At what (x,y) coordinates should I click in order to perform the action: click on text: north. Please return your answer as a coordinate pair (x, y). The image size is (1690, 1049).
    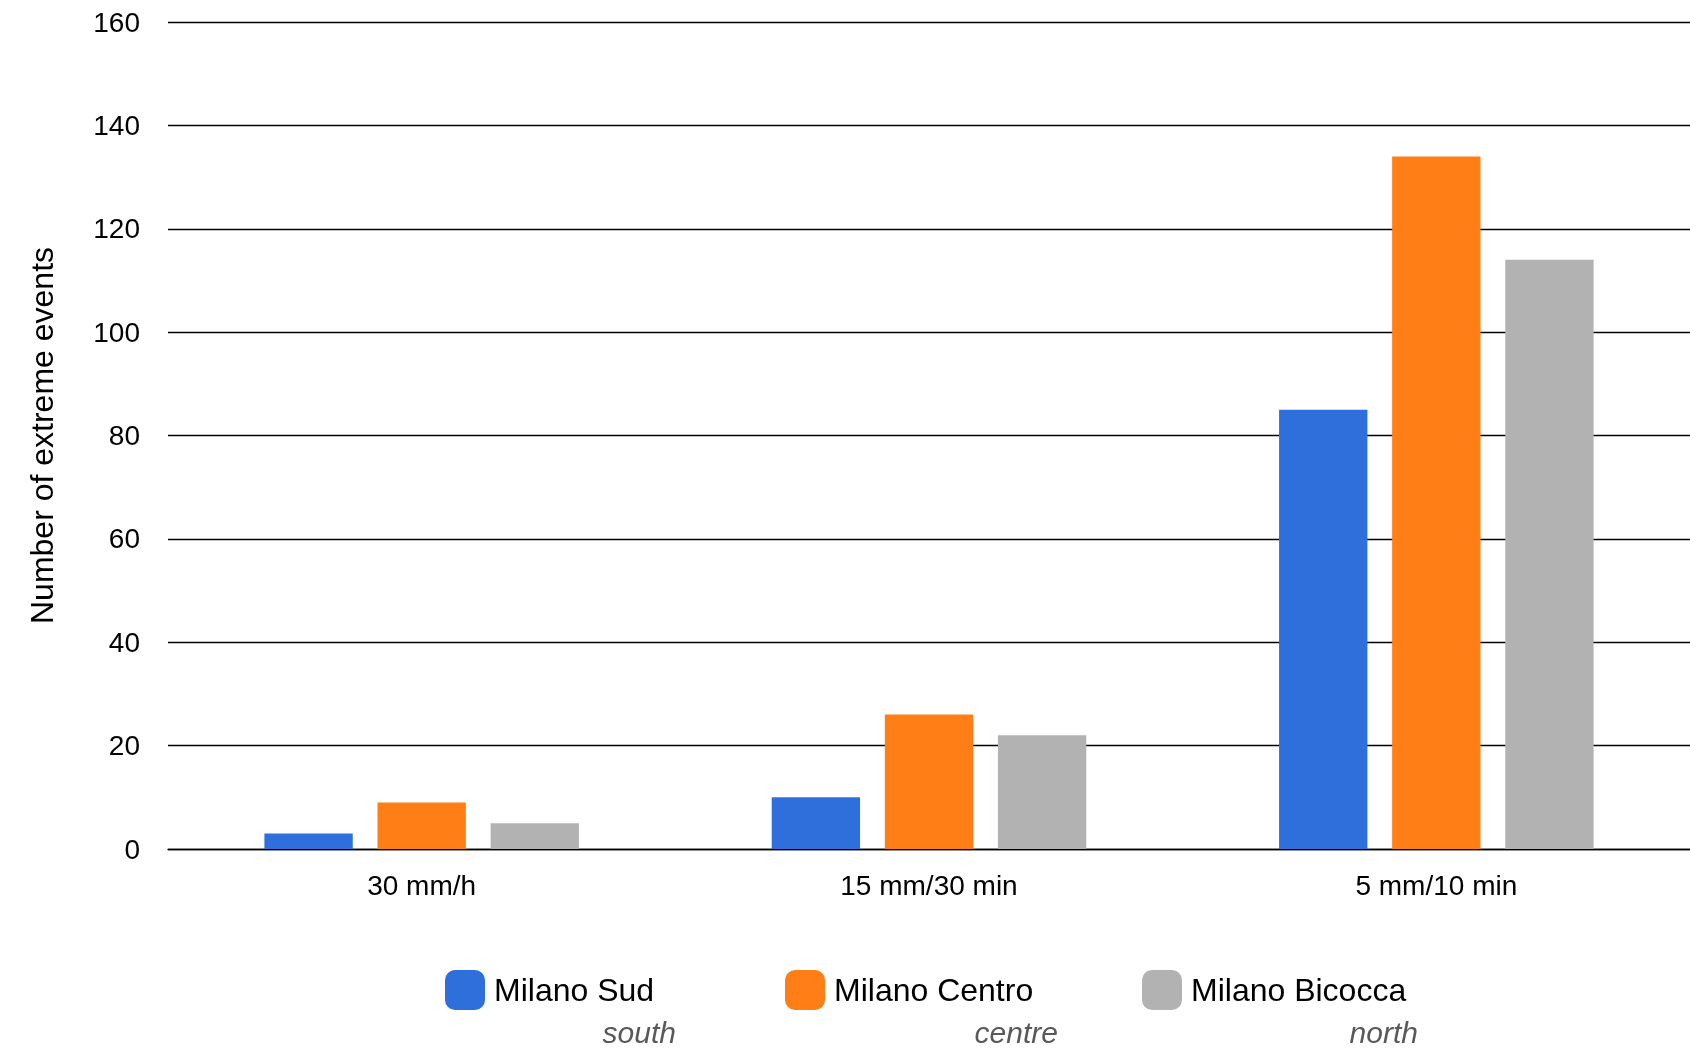
    Looking at the image, I should click on (1384, 1032).